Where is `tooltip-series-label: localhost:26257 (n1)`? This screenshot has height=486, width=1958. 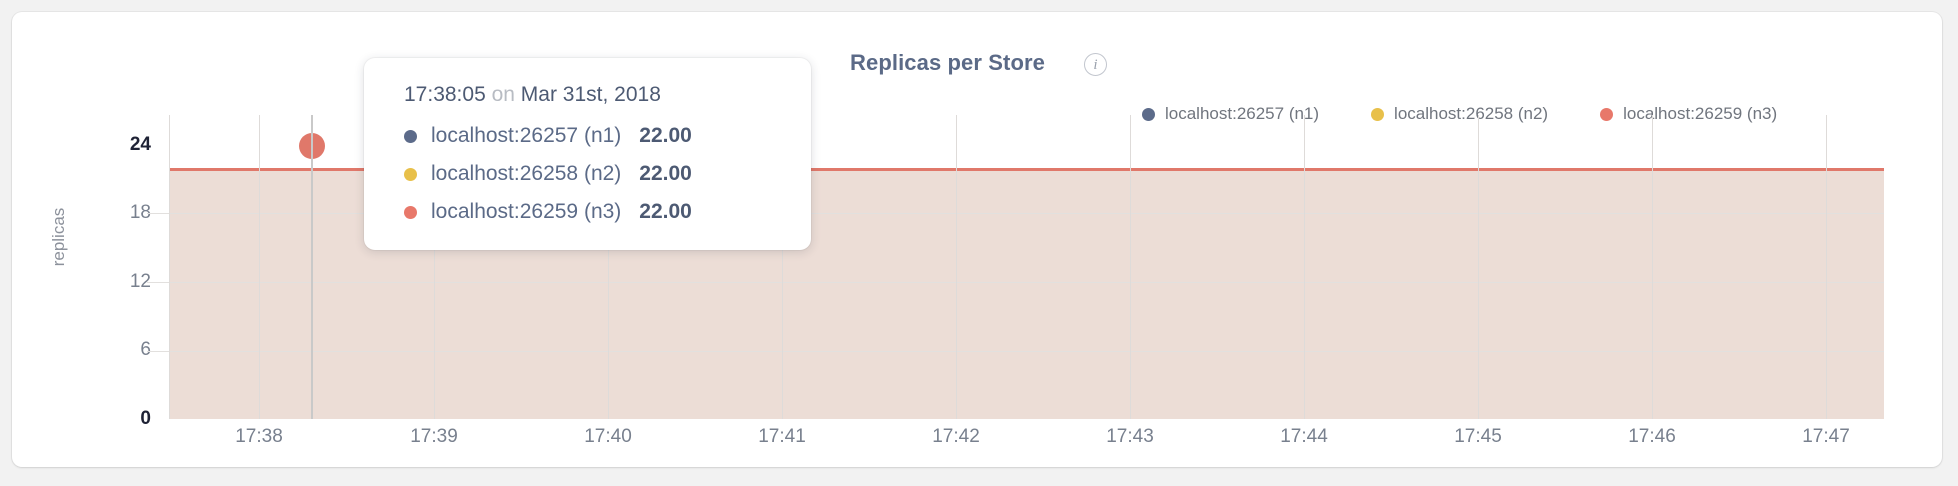
tooltip-series-label: localhost:26257 (n1) is located at coordinates (526, 135).